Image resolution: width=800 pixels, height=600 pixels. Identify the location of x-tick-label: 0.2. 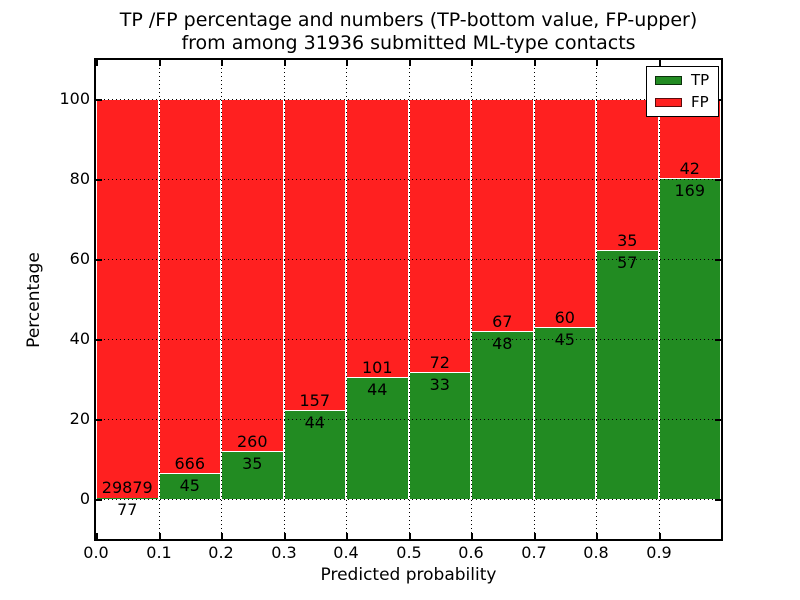
(221, 552).